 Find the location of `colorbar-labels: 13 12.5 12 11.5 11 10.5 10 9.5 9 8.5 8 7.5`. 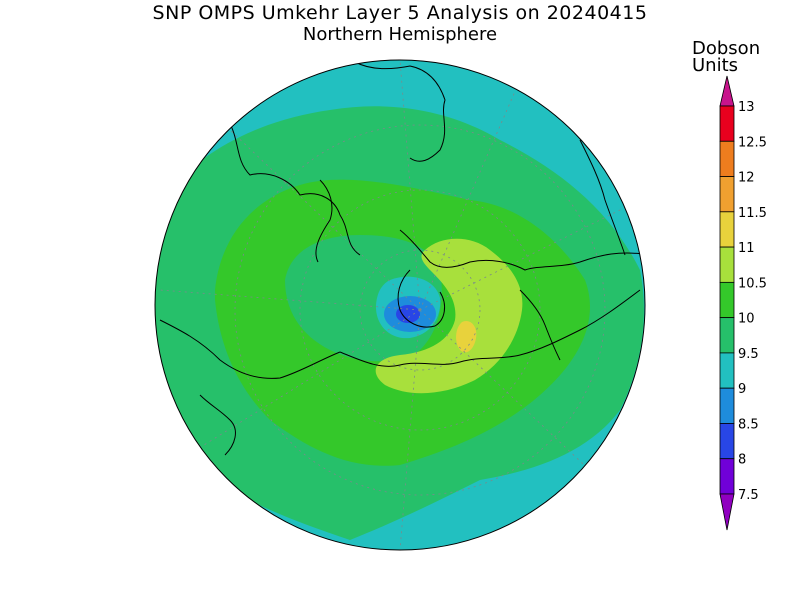

colorbar-labels: 13 12.5 12 11.5 11 10.5 10 9.5 9 8.5 8 7.5 is located at coordinates (752, 301).